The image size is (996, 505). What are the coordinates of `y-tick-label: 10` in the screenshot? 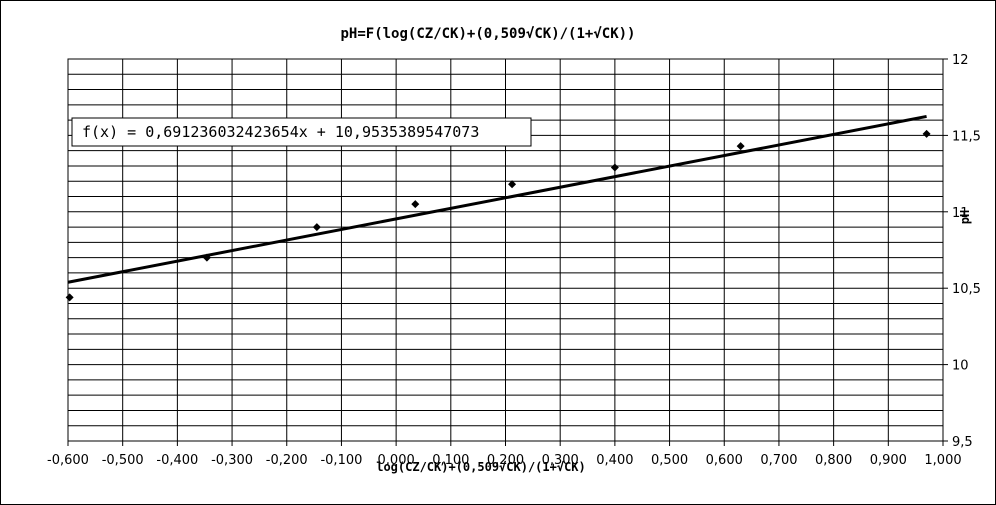 It's located at (960, 366).